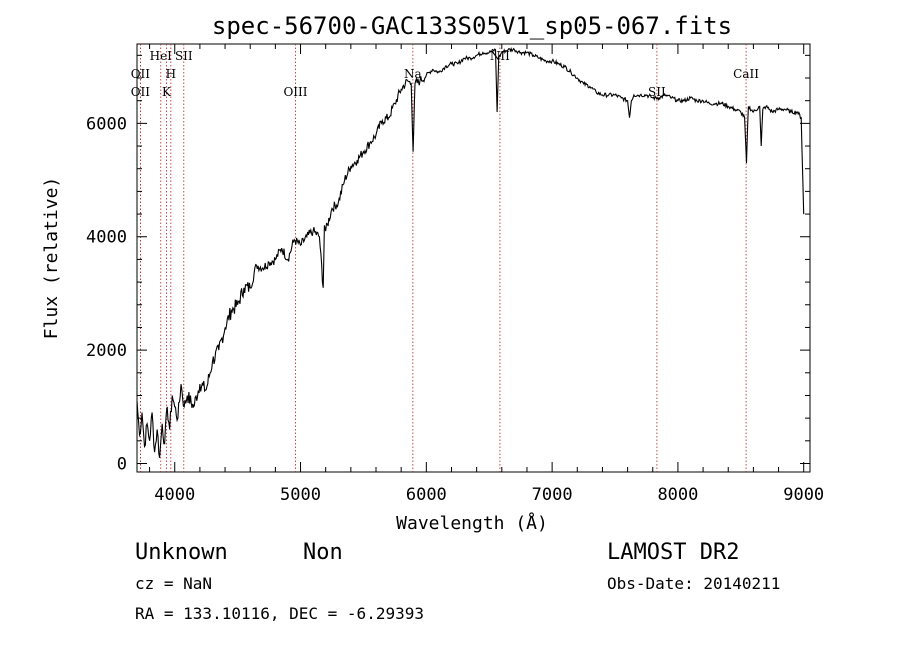  What do you see at coordinates (472, 523) in the screenshot?
I see `x-axis-label: Wavelength (Å)` at bounding box center [472, 523].